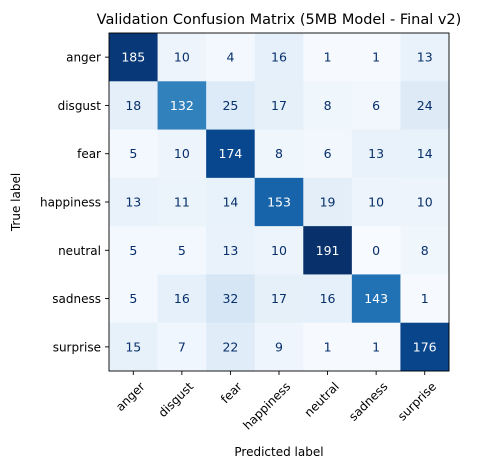 The width and height of the screenshot is (497, 470). Describe the element at coordinates (322, 399) in the screenshot. I see `x-tick-label: neutral` at that location.